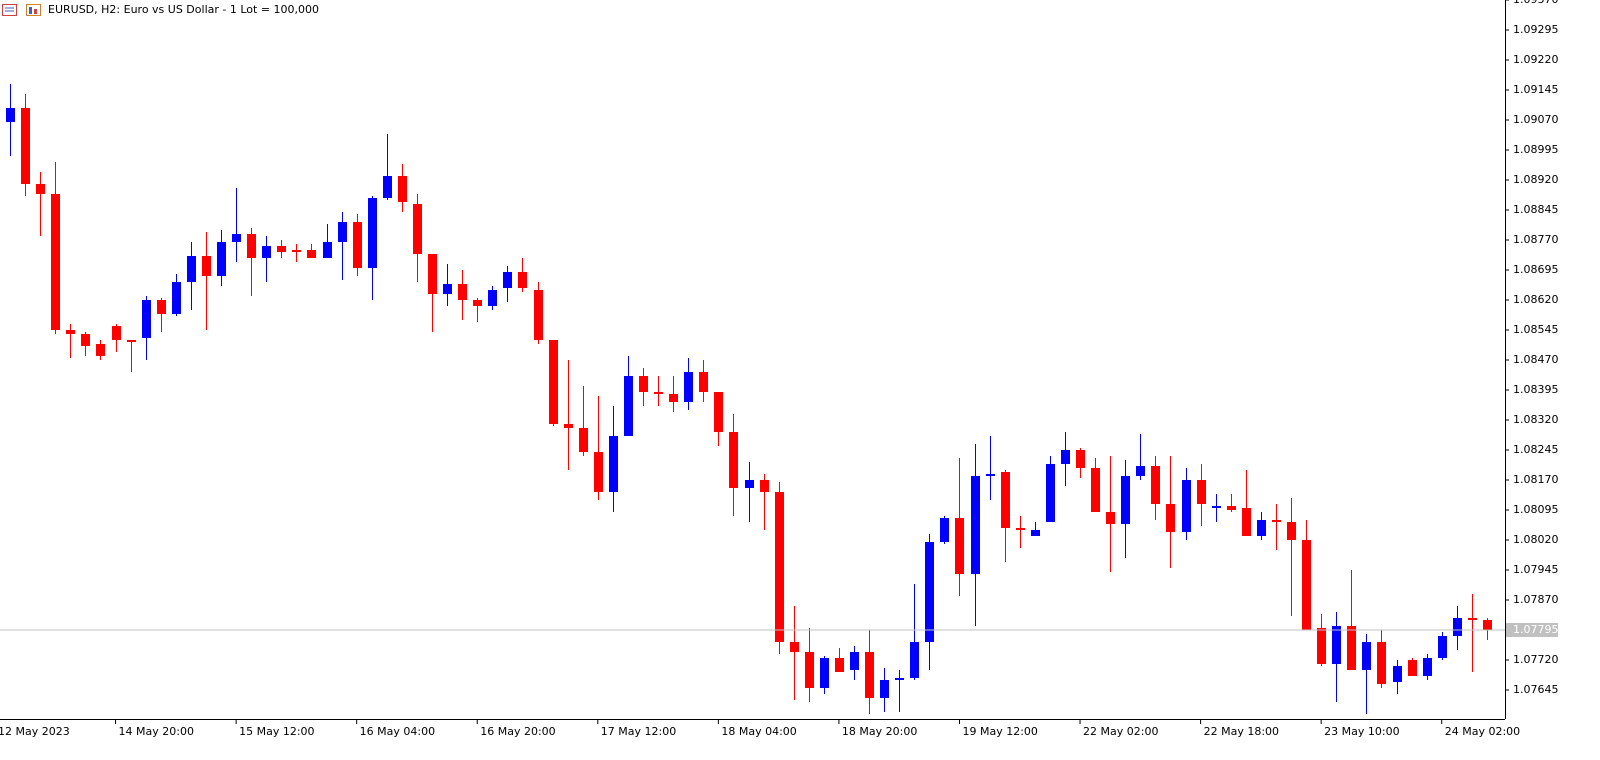 The height and width of the screenshot is (760, 1600). Describe the element at coordinates (1241, 731) in the screenshot. I see `x-tick-label: 22 May 18:00` at that location.